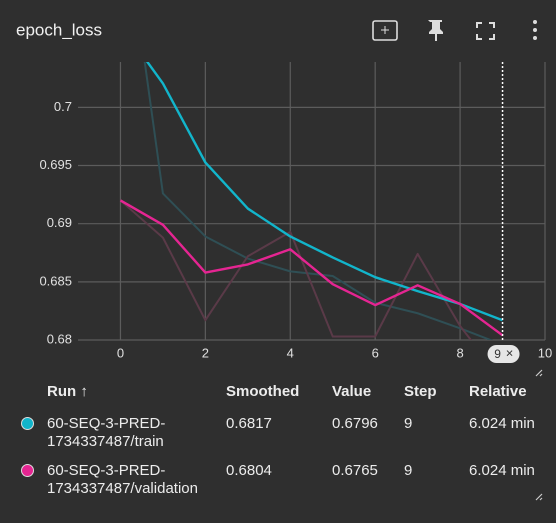 Image resolution: width=556 pixels, height=523 pixels. What do you see at coordinates (205, 352) in the screenshot?
I see `x-tick-label: 2` at bounding box center [205, 352].